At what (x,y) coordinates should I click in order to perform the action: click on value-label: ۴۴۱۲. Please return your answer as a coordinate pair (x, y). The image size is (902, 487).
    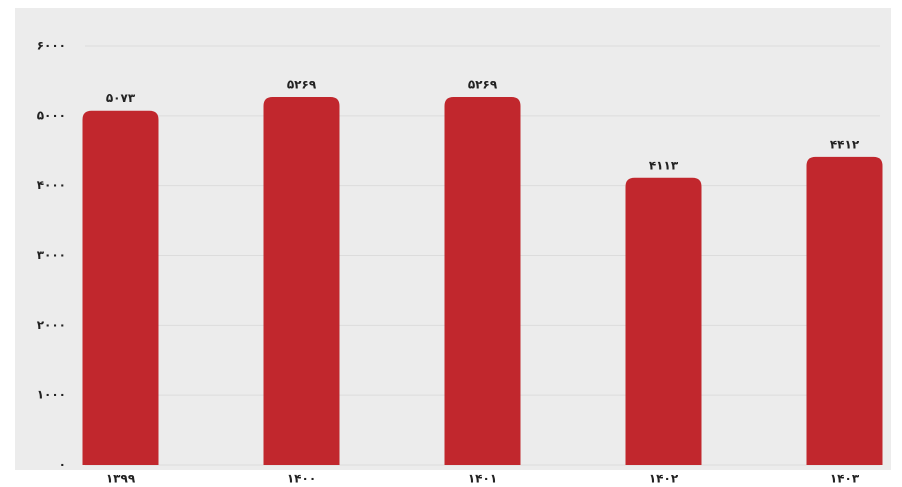
    Looking at the image, I should click on (845, 144).